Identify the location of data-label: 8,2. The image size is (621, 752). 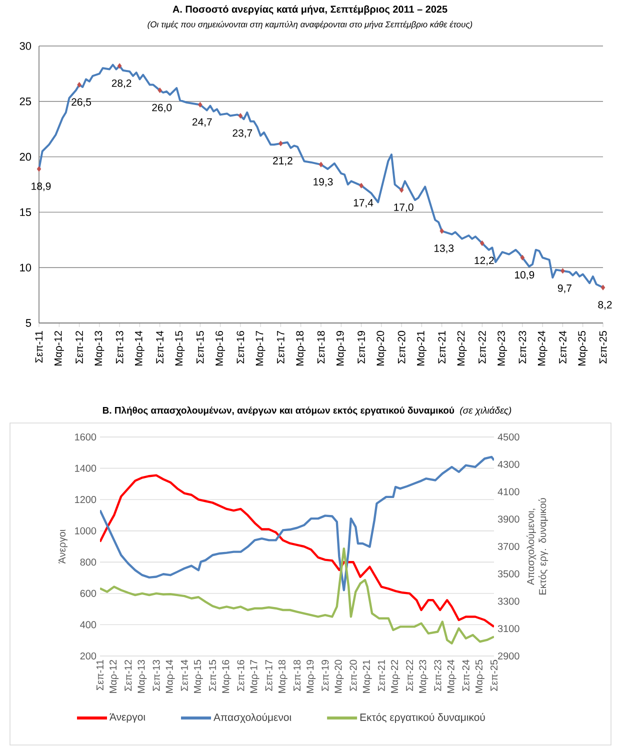
(605, 305).